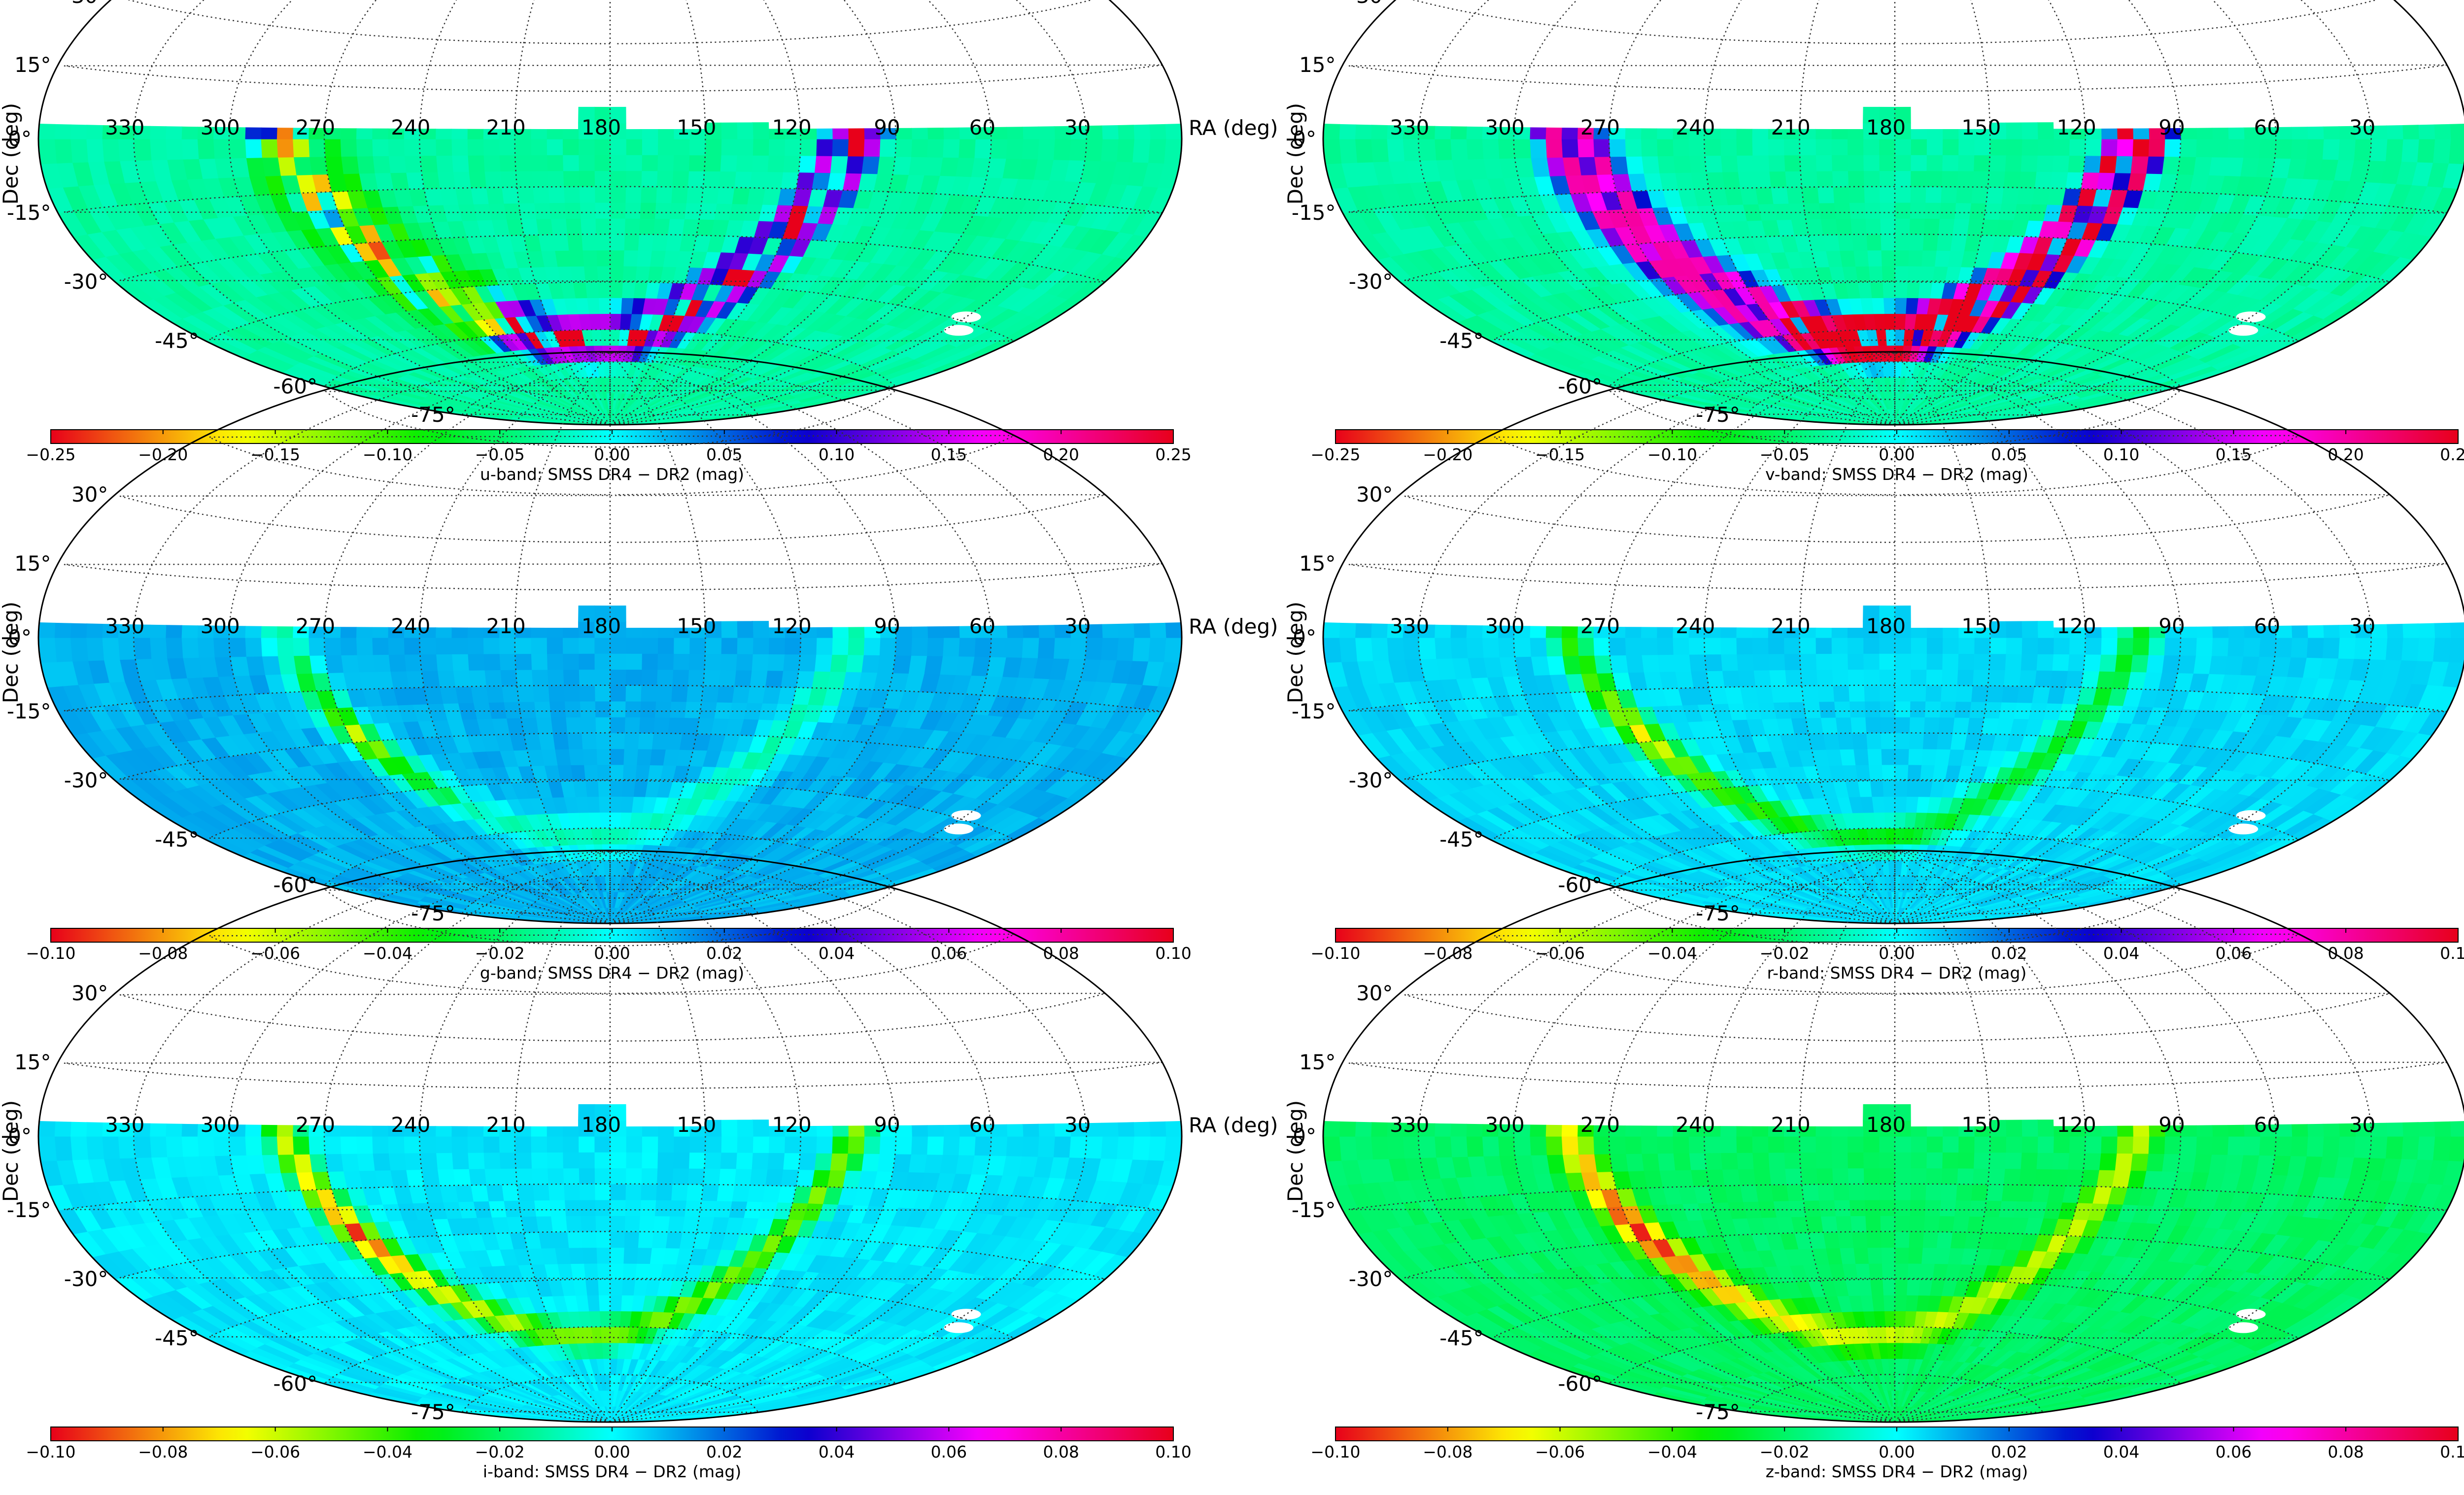 The height and width of the screenshot is (1495, 2464). What do you see at coordinates (2009, 454) in the screenshot?
I see `colorbar-tick-label: 0.05` at bounding box center [2009, 454].